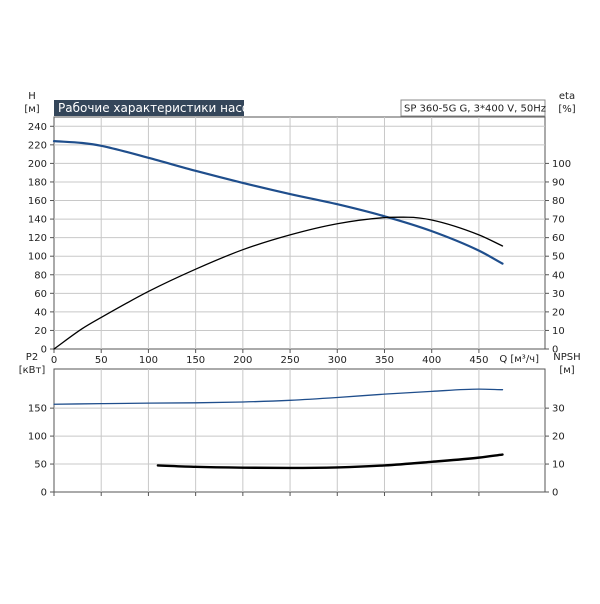  What do you see at coordinates (32, 370) in the screenshot?
I see `left-axis-unit: [кВт]` at bounding box center [32, 370].